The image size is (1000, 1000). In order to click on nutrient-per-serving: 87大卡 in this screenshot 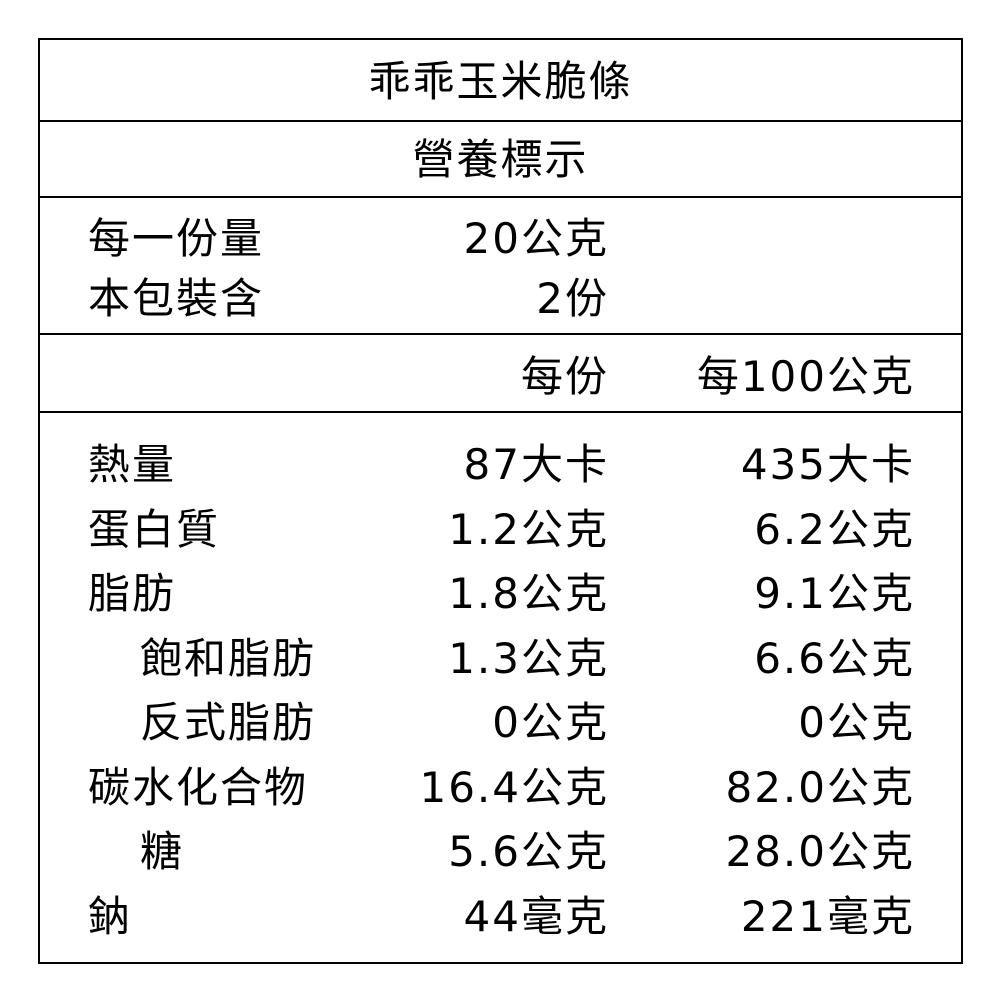, I will do `click(536, 464)`.